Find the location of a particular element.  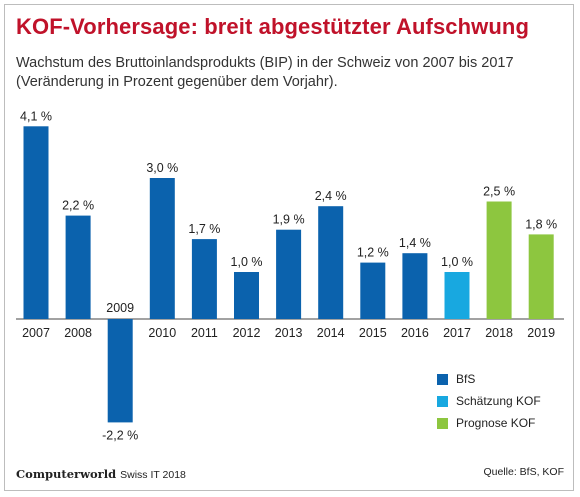

category-label-2018: 2018 is located at coordinates (499, 333).